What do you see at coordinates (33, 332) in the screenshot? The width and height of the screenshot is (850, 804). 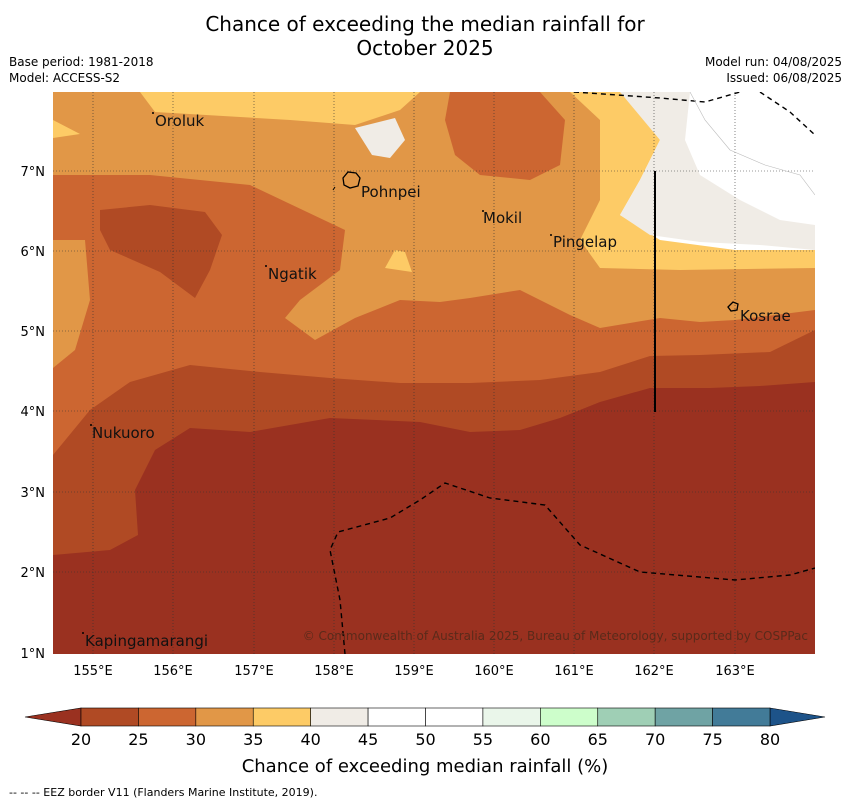 I see `lat-tick: 5°N` at bounding box center [33, 332].